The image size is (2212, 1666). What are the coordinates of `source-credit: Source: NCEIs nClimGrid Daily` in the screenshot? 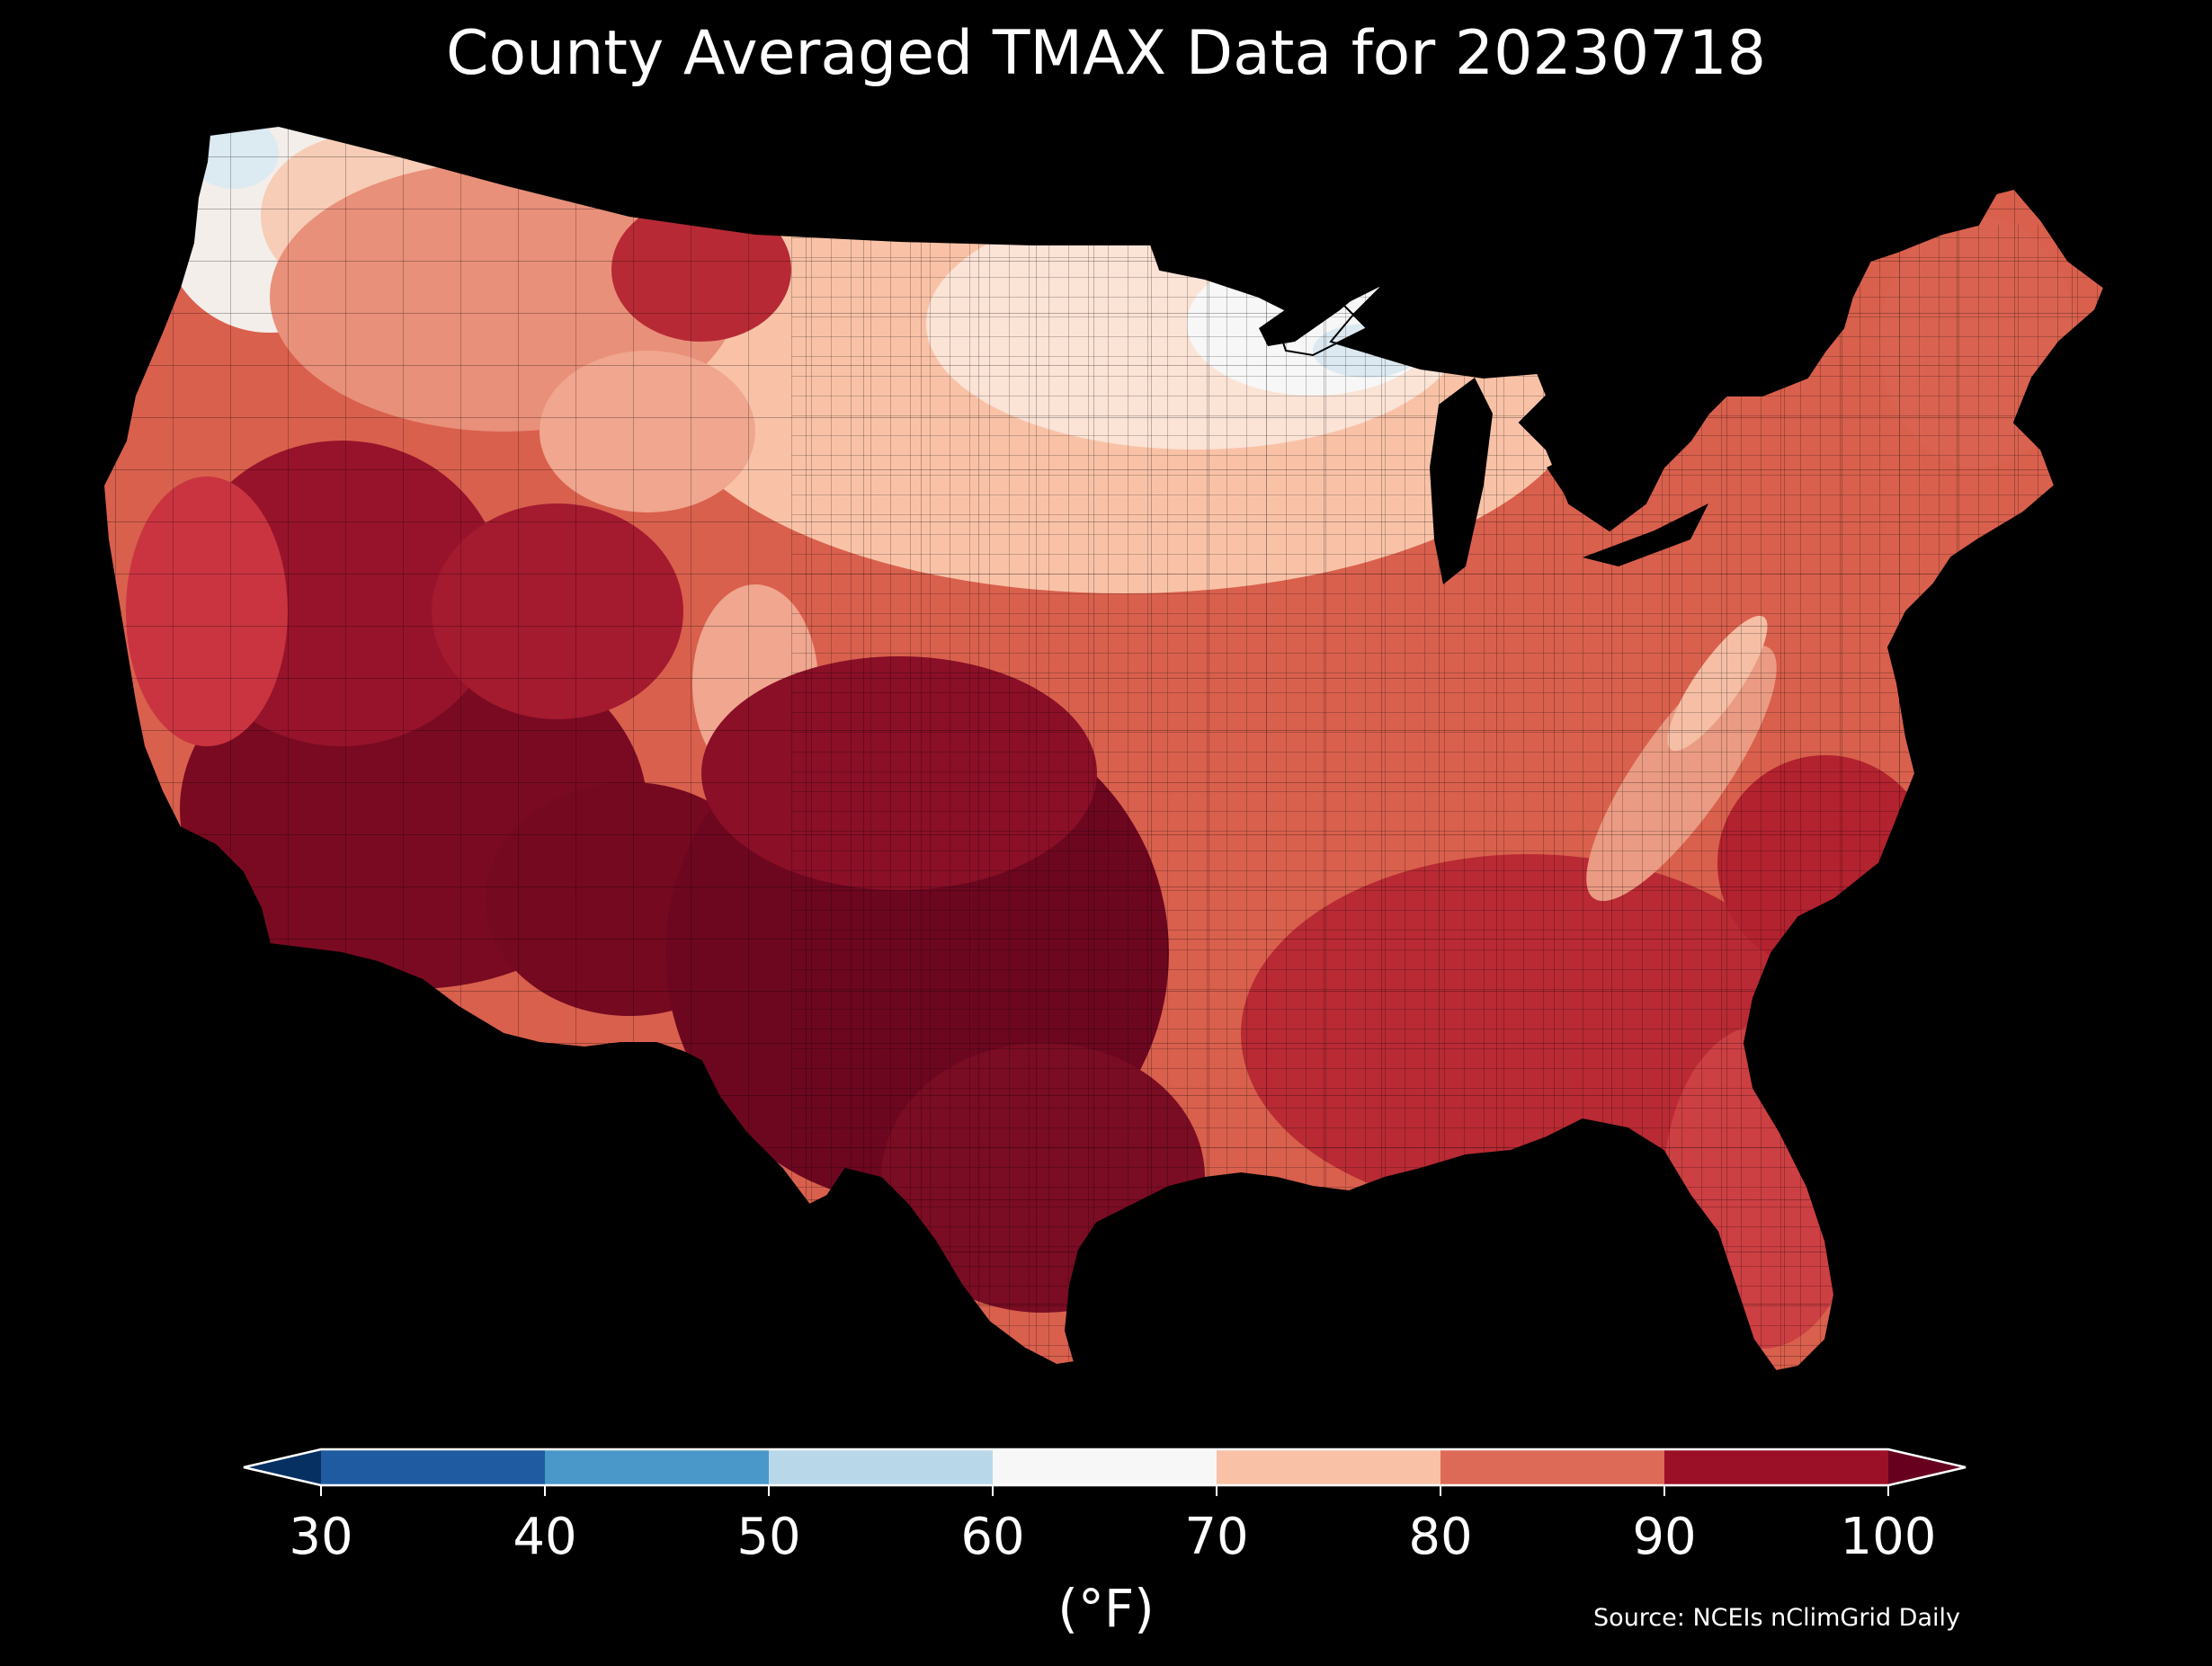 It's located at (1776, 1618).